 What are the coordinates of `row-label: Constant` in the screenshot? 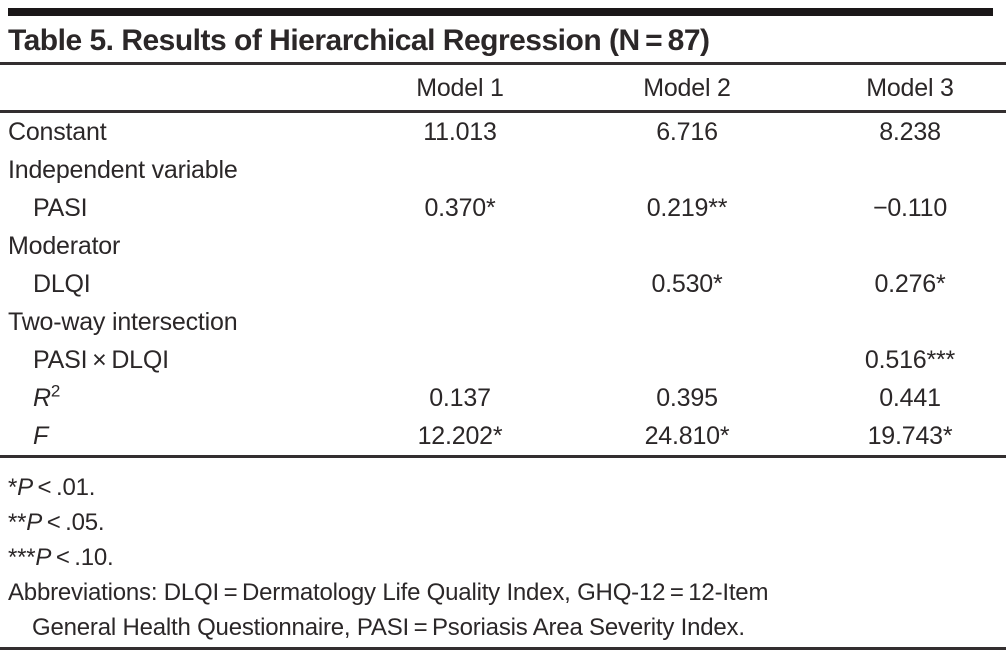 It's located at (57, 131).